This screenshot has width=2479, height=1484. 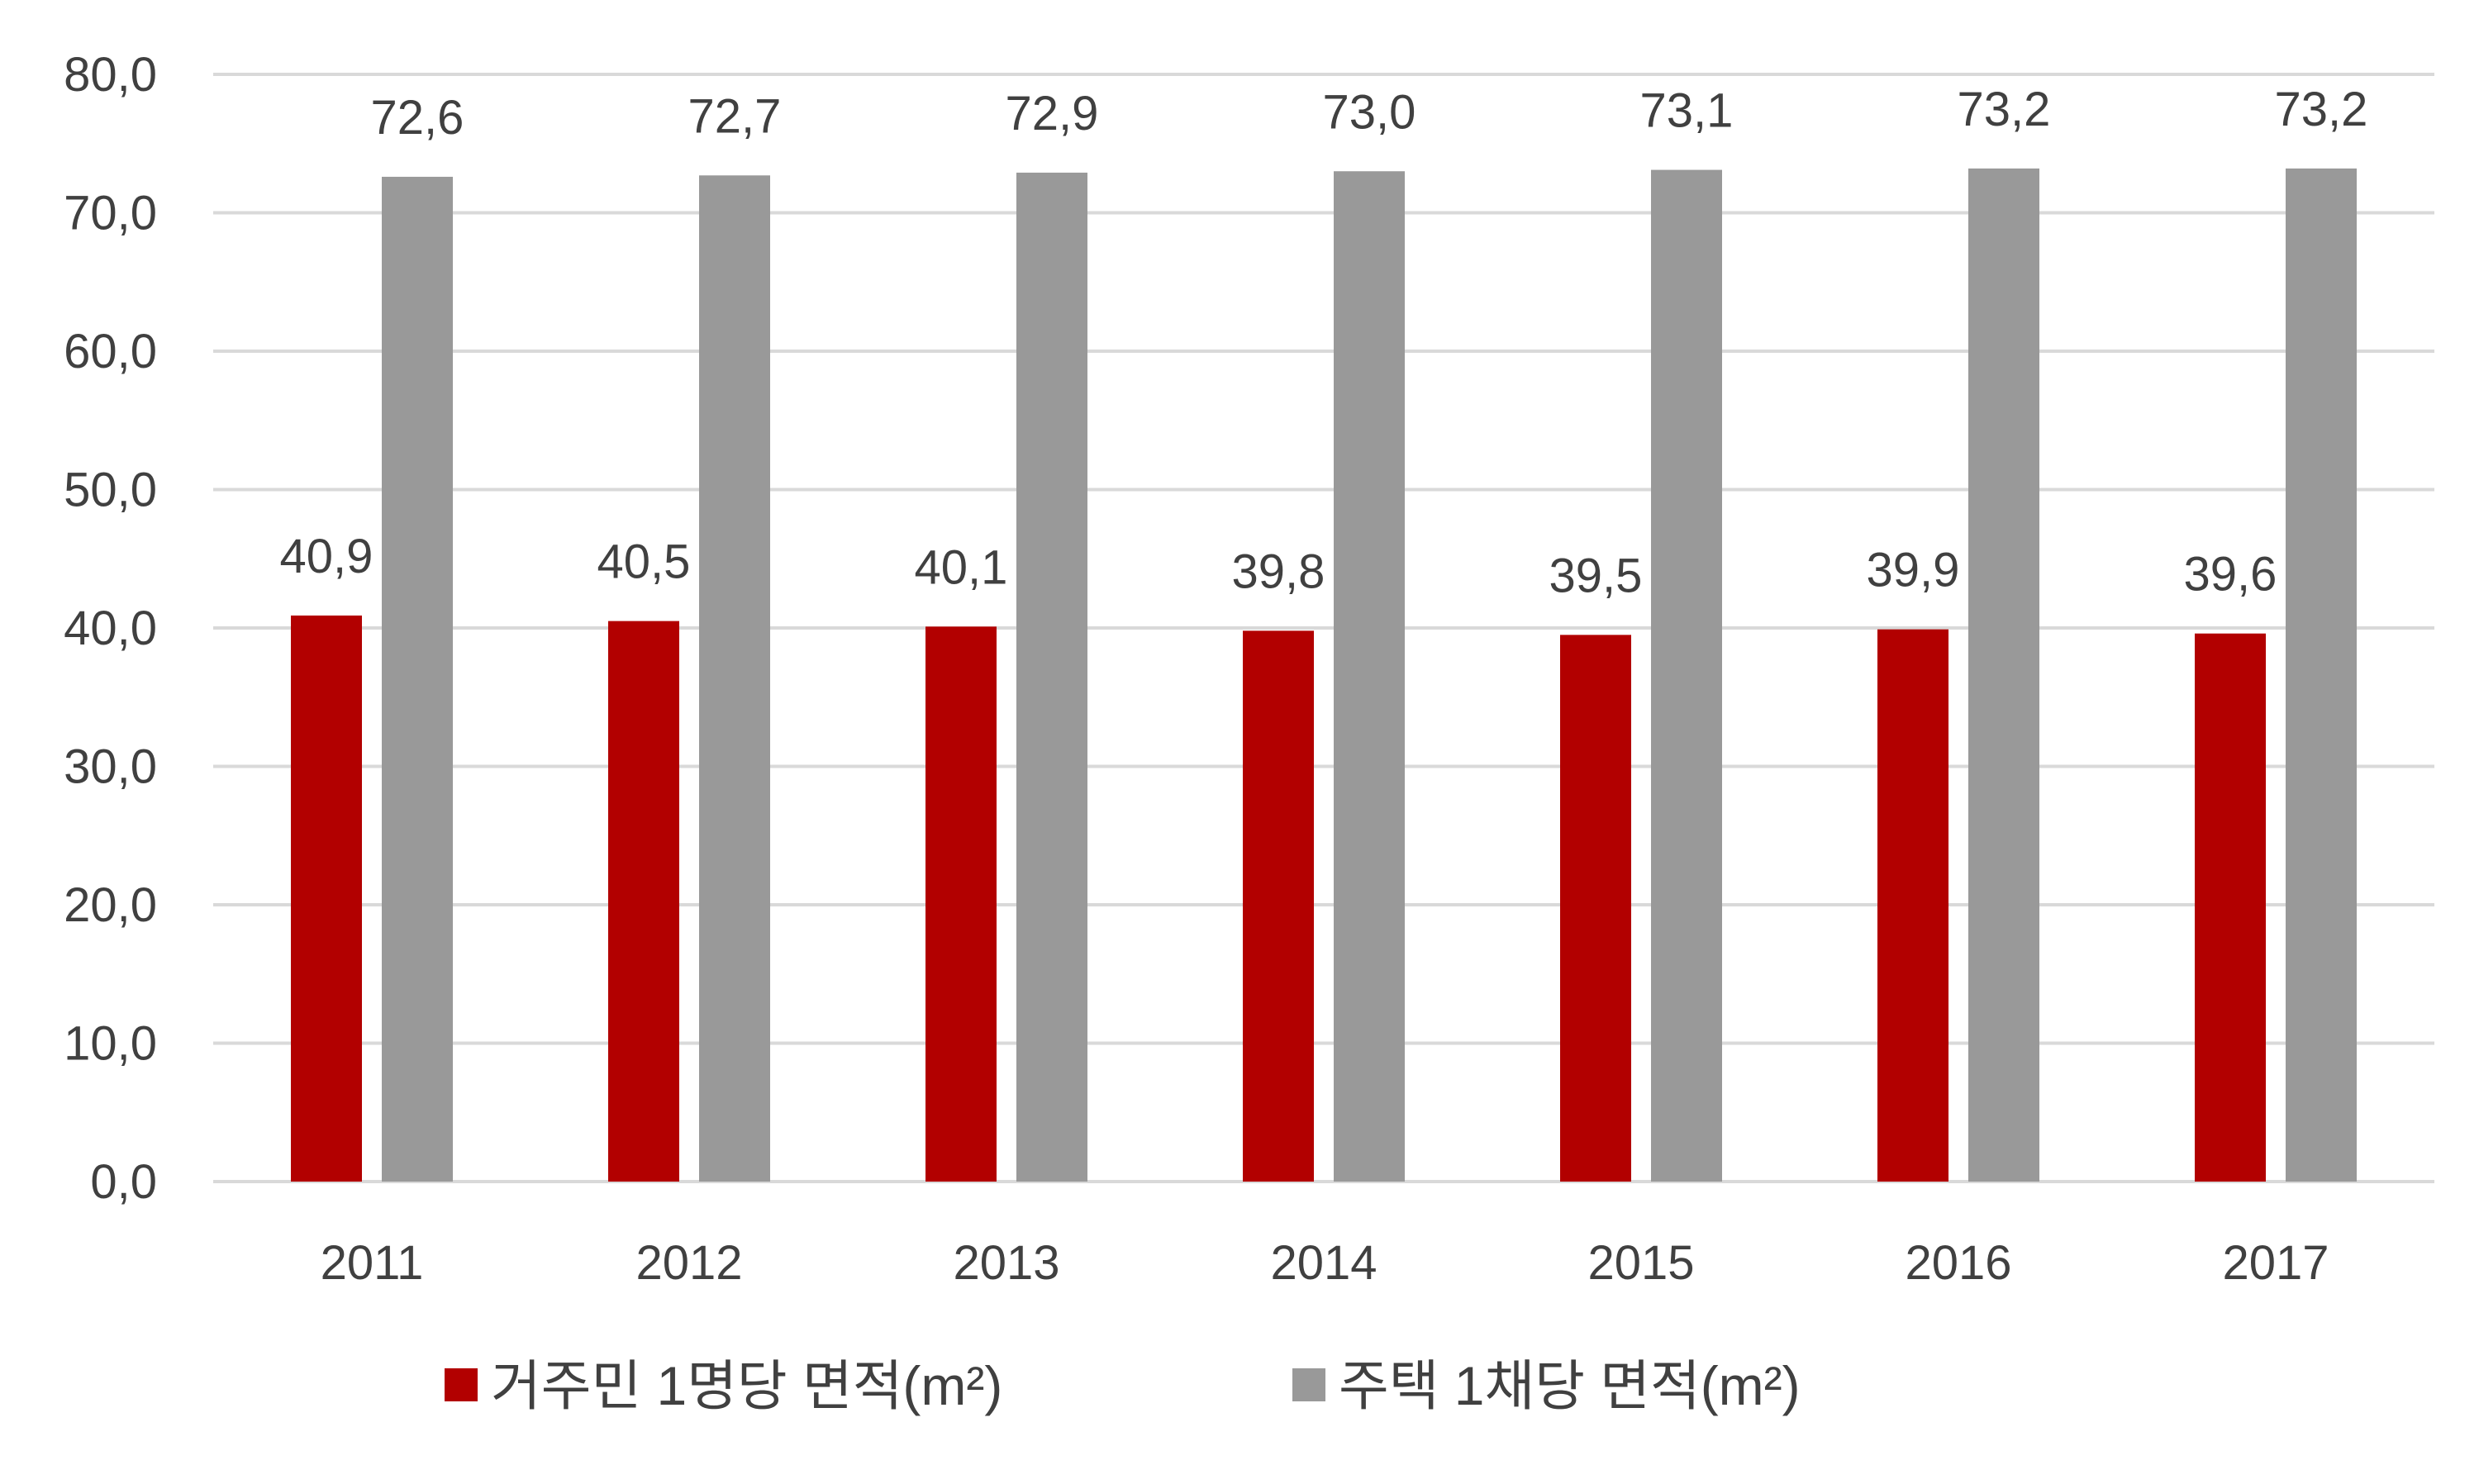 I want to click on y-tick-label: 60,0, so click(x=111, y=351).